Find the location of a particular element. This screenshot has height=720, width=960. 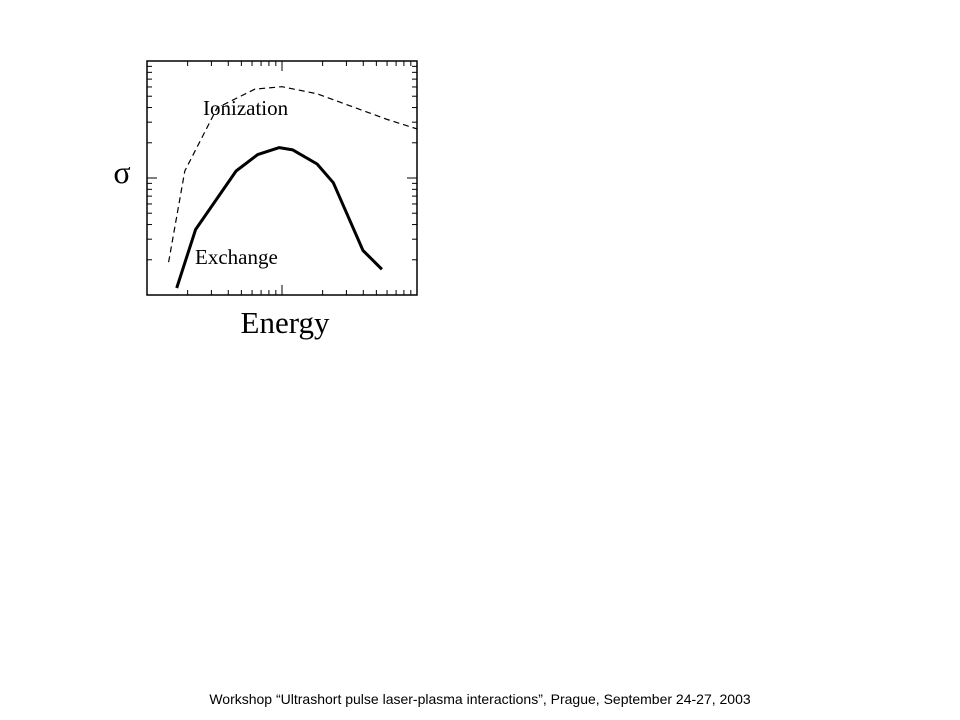

legend-exchange: Exchange is located at coordinates (236, 257).